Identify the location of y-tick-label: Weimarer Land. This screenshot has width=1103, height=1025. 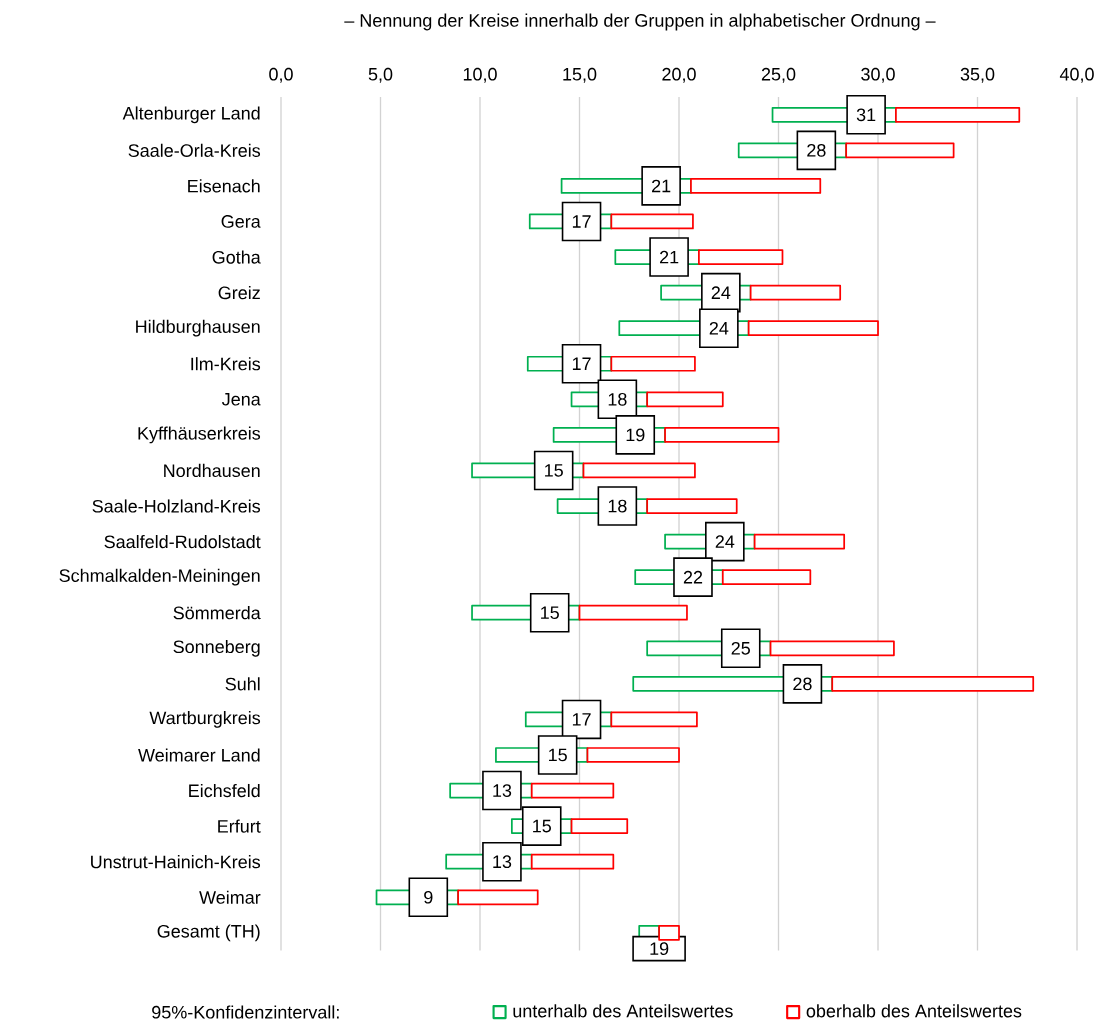
(199, 755).